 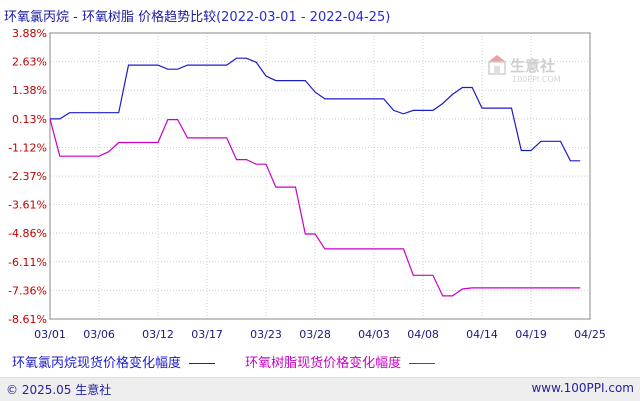 I want to click on y-tick-label: -3.61%, so click(x=27, y=205).